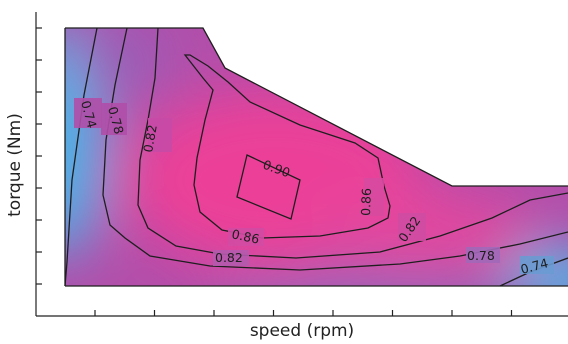 The image size is (568, 344). Describe the element at coordinates (15, 165) in the screenshot. I see `y-axis-label: torque (Nm)` at that location.